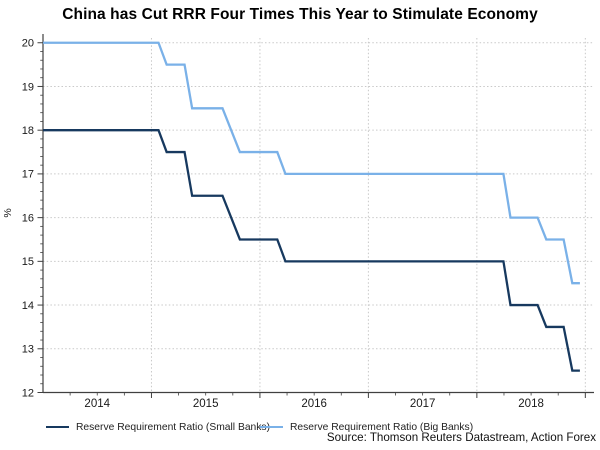  What do you see at coordinates (8, 212) in the screenshot?
I see `y-axis-unit-label: %` at bounding box center [8, 212].